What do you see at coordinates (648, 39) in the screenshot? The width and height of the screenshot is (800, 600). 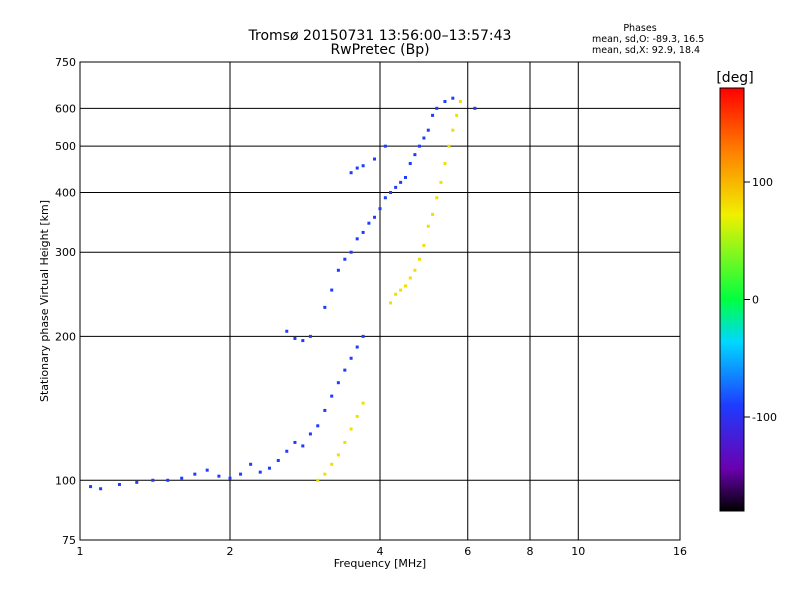 I see `legend-line-o: mean, sd,O: -89.3, 16.5` at bounding box center [648, 39].